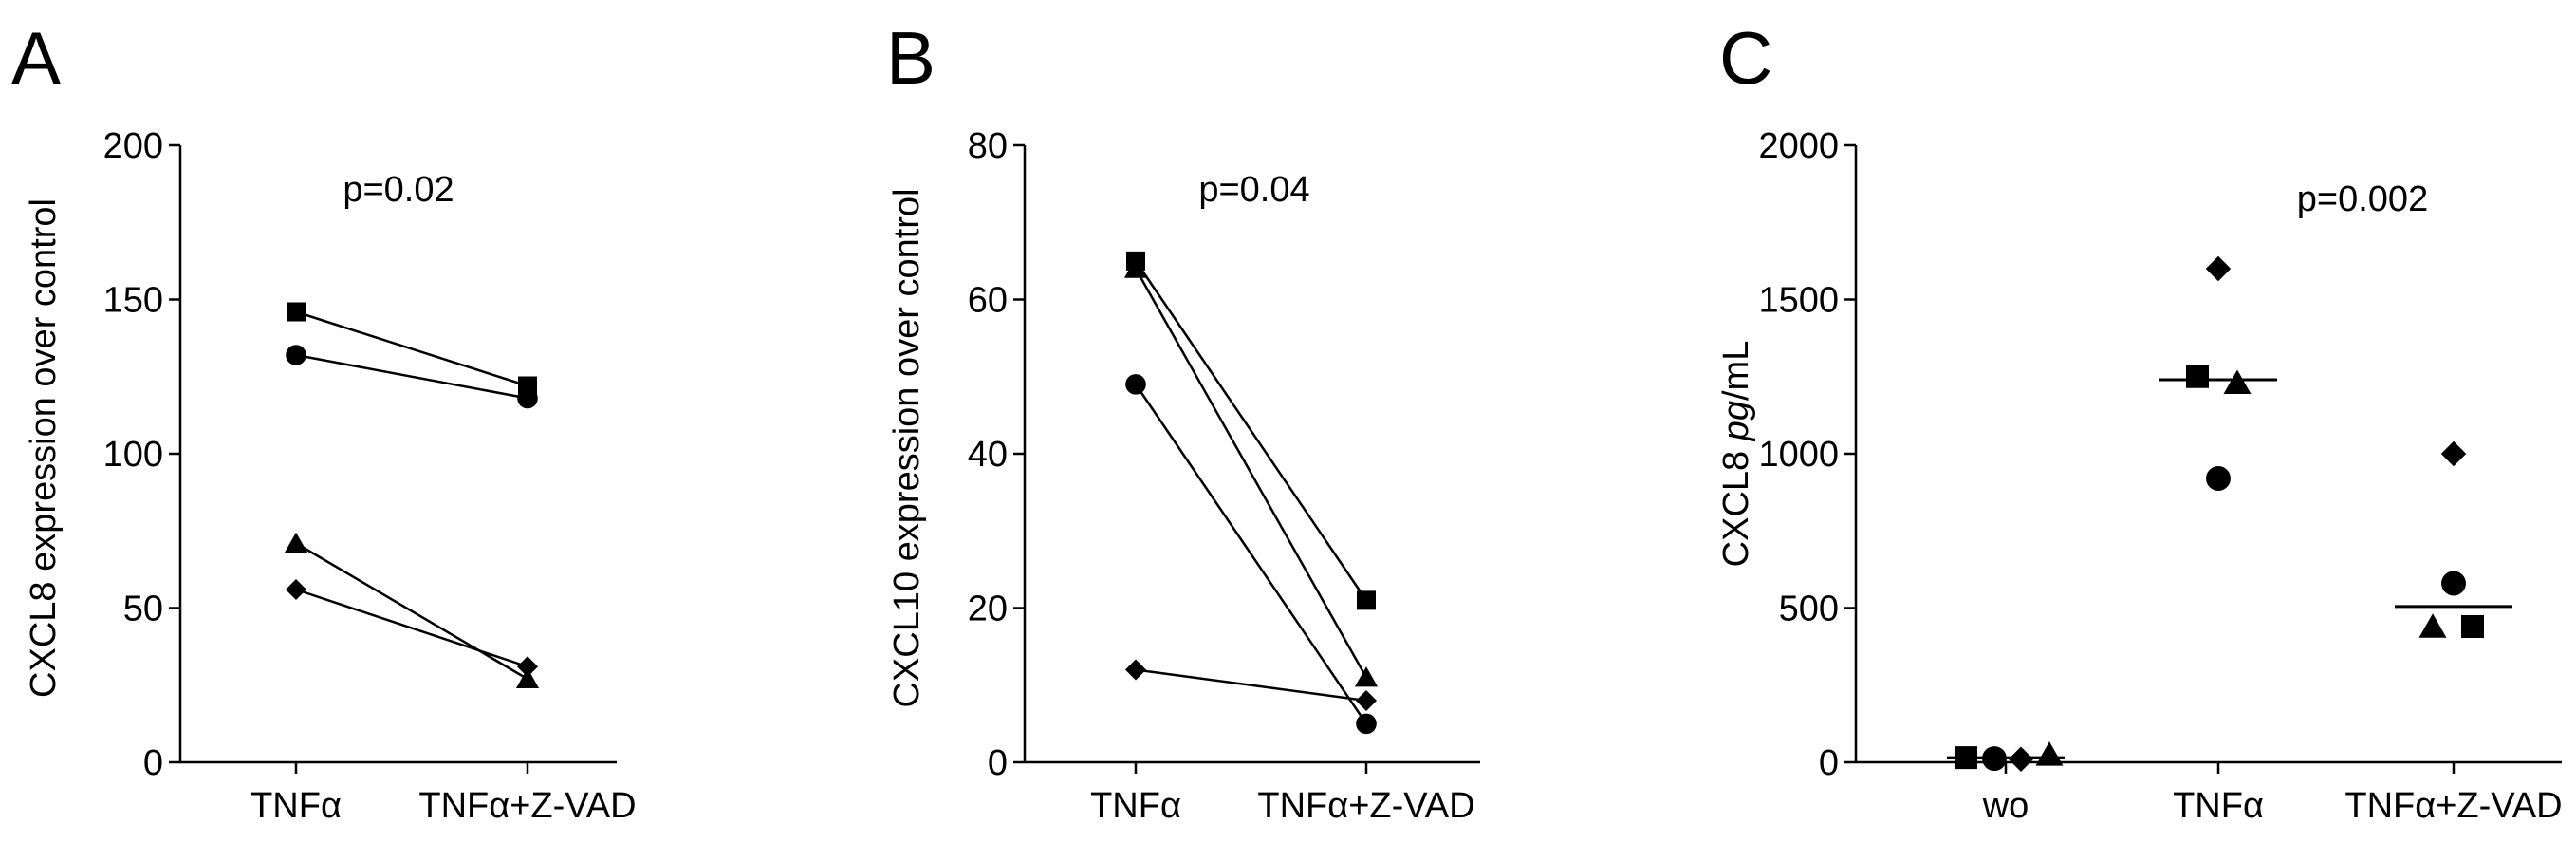 The height and width of the screenshot is (843, 2576). I want to click on panel-b-y-tick-label: 0, so click(998, 763).